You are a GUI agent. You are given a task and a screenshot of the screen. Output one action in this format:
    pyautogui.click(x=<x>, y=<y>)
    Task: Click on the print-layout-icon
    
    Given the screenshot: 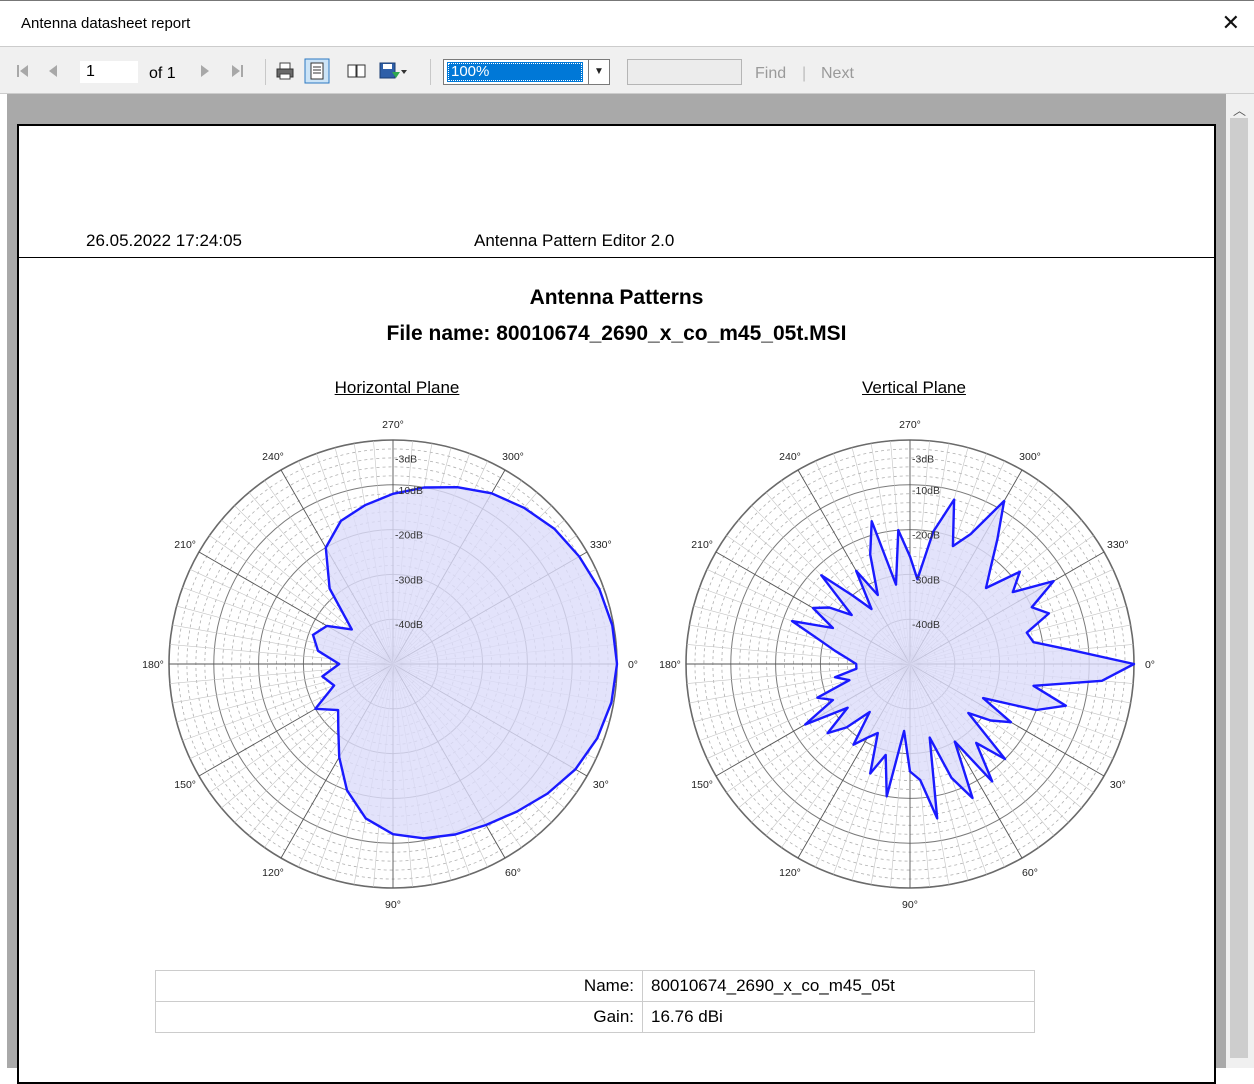 What is the action you would take?
    pyautogui.click(x=317, y=71)
    